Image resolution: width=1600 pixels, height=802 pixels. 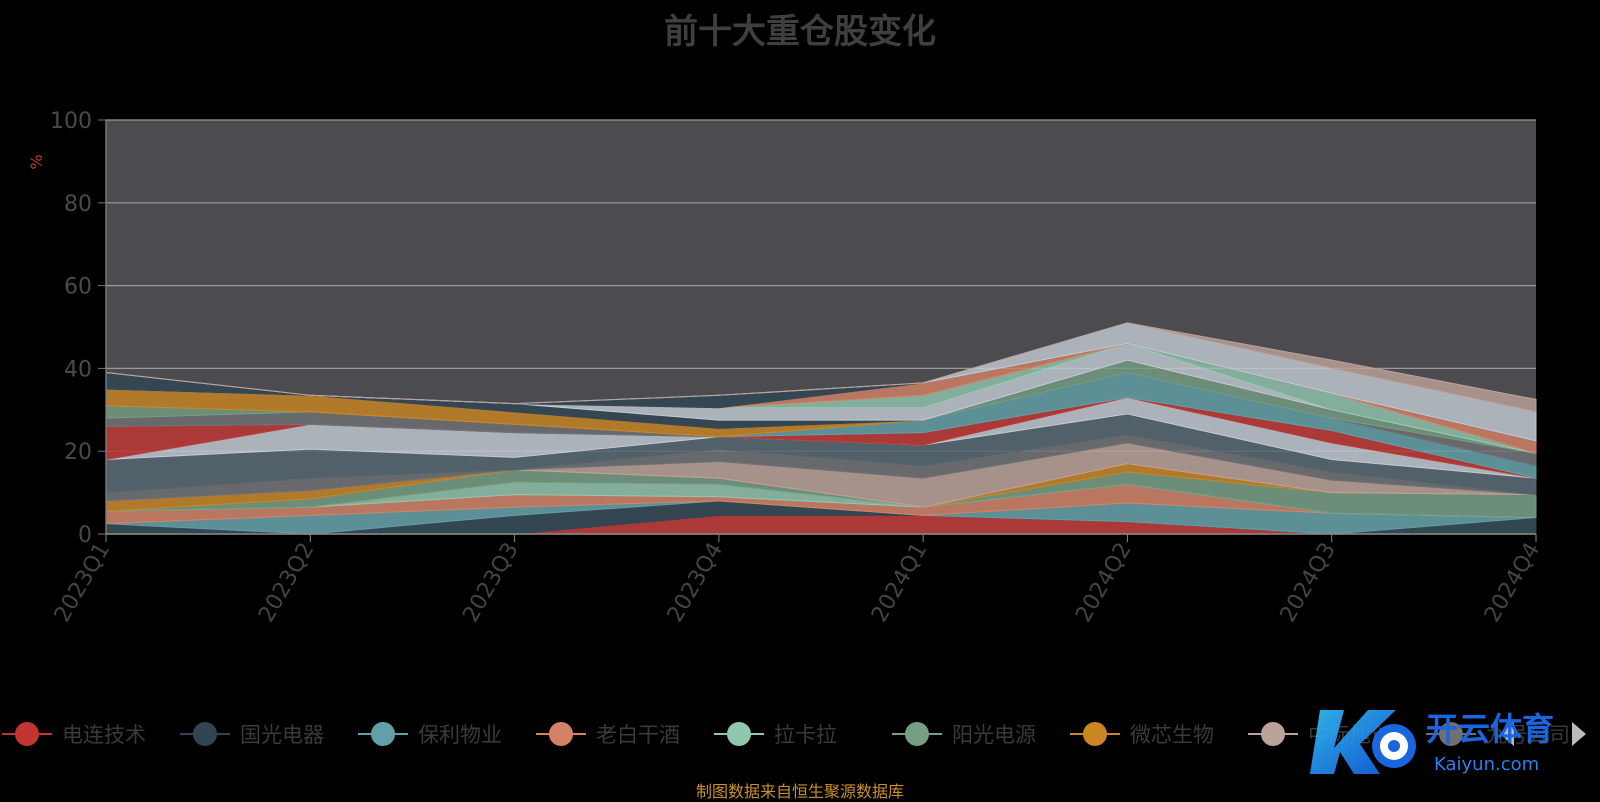 I want to click on y-tick-label: 100, so click(x=71, y=121).